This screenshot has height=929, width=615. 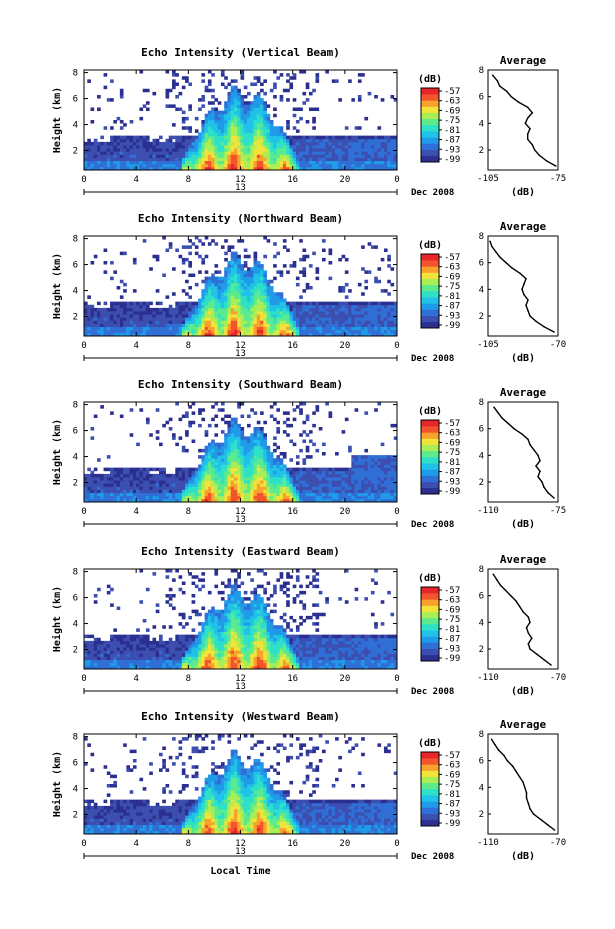 What do you see at coordinates (396, 180) in the screenshot?
I see `x-tick-label: 0` at bounding box center [396, 180].